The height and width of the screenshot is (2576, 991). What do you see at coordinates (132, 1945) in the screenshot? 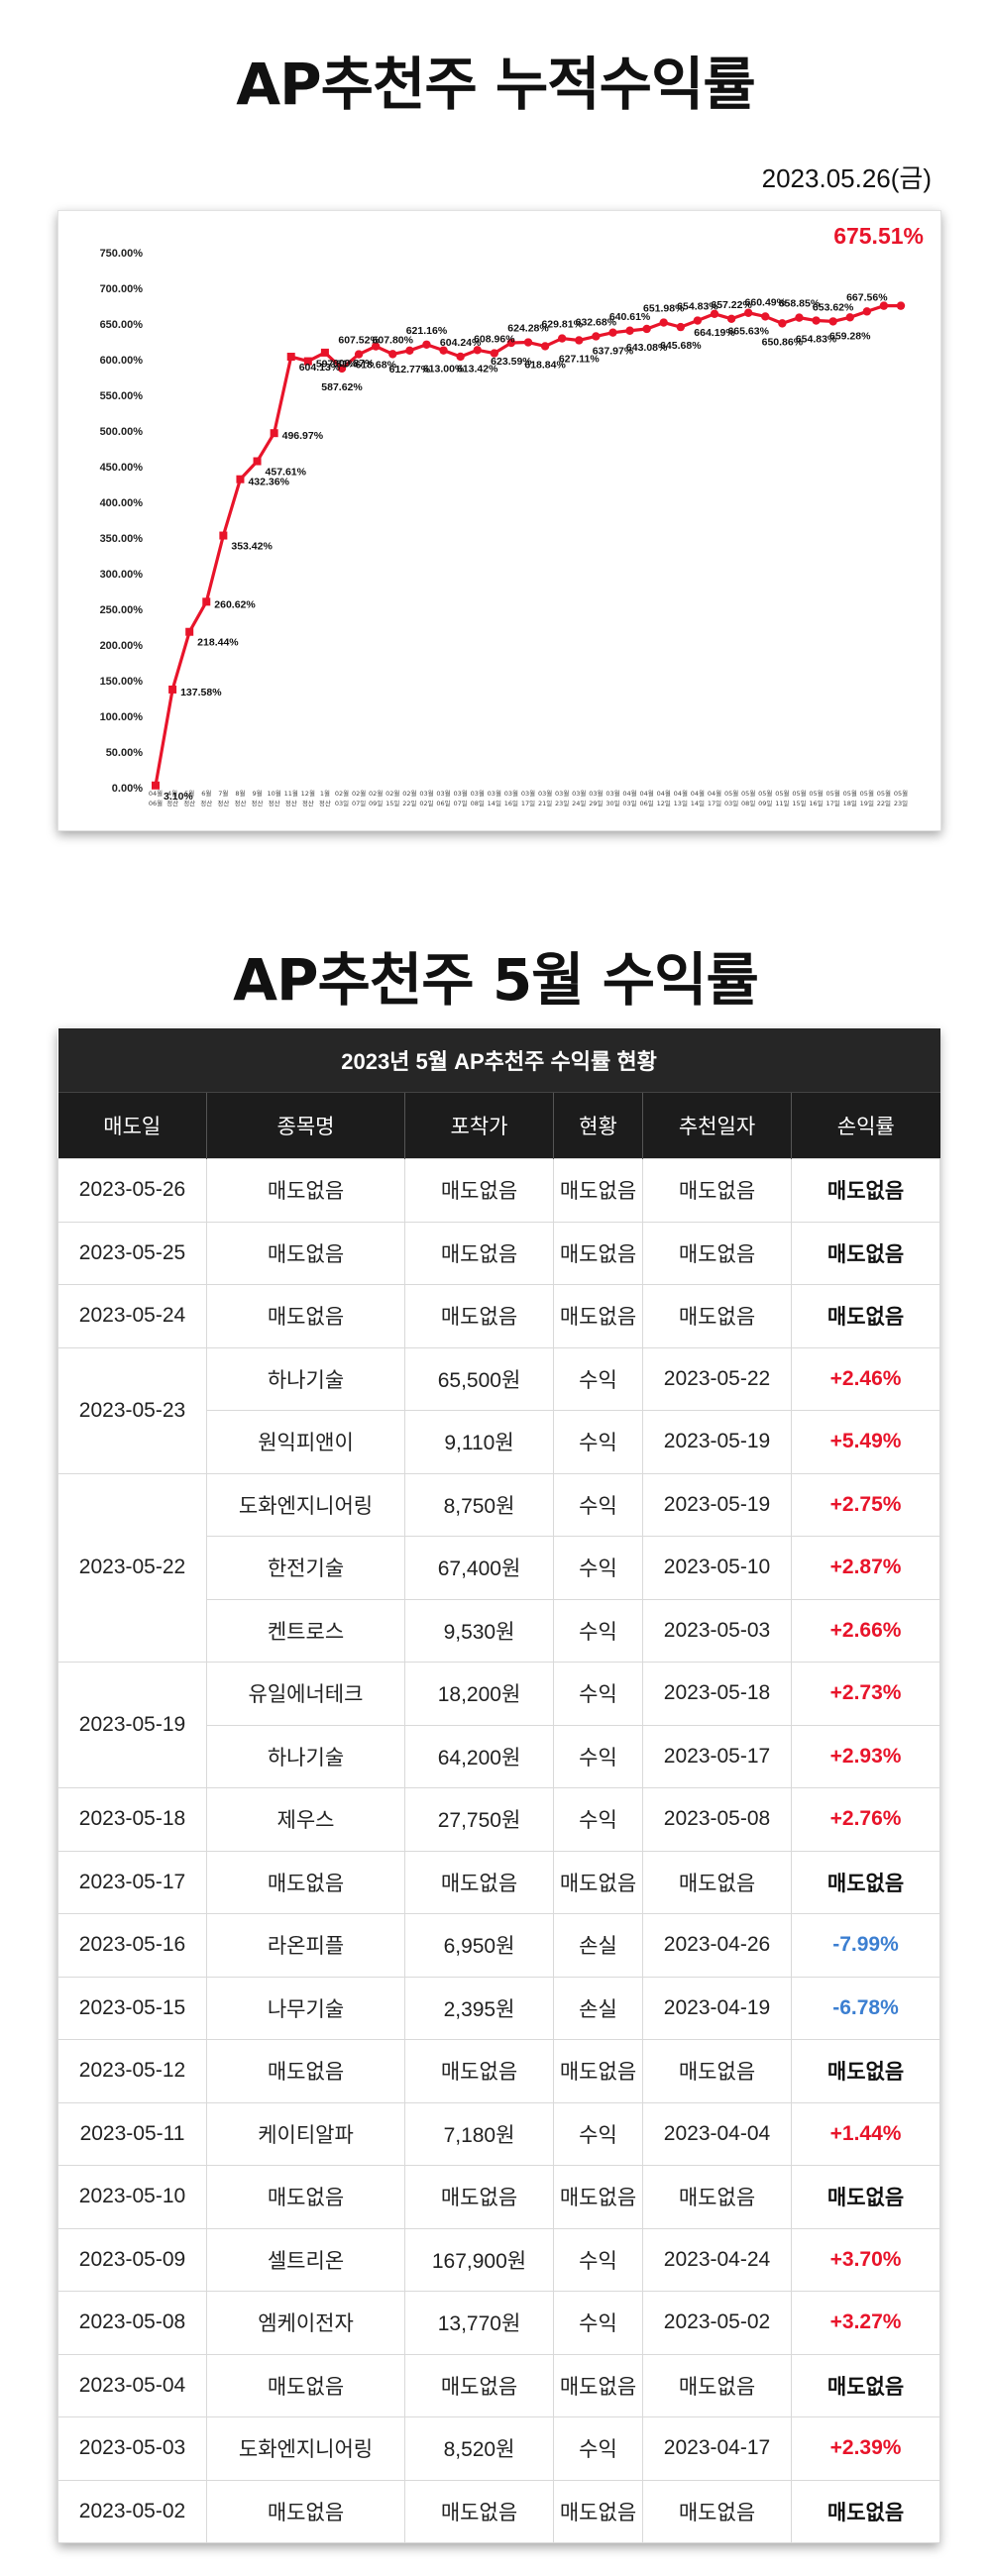
I see `sell-date-cell: 2023-05-16` at bounding box center [132, 1945].